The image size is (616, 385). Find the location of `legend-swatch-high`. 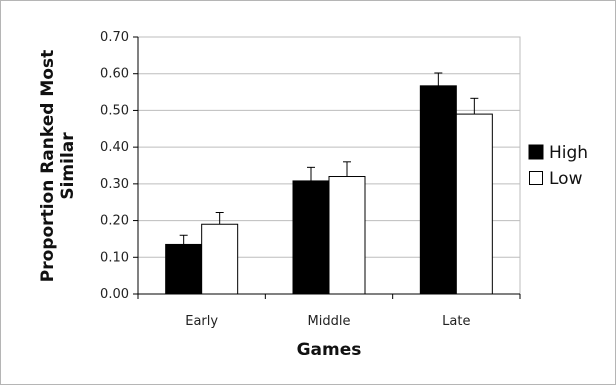

legend-swatch-high is located at coordinates (536, 152).